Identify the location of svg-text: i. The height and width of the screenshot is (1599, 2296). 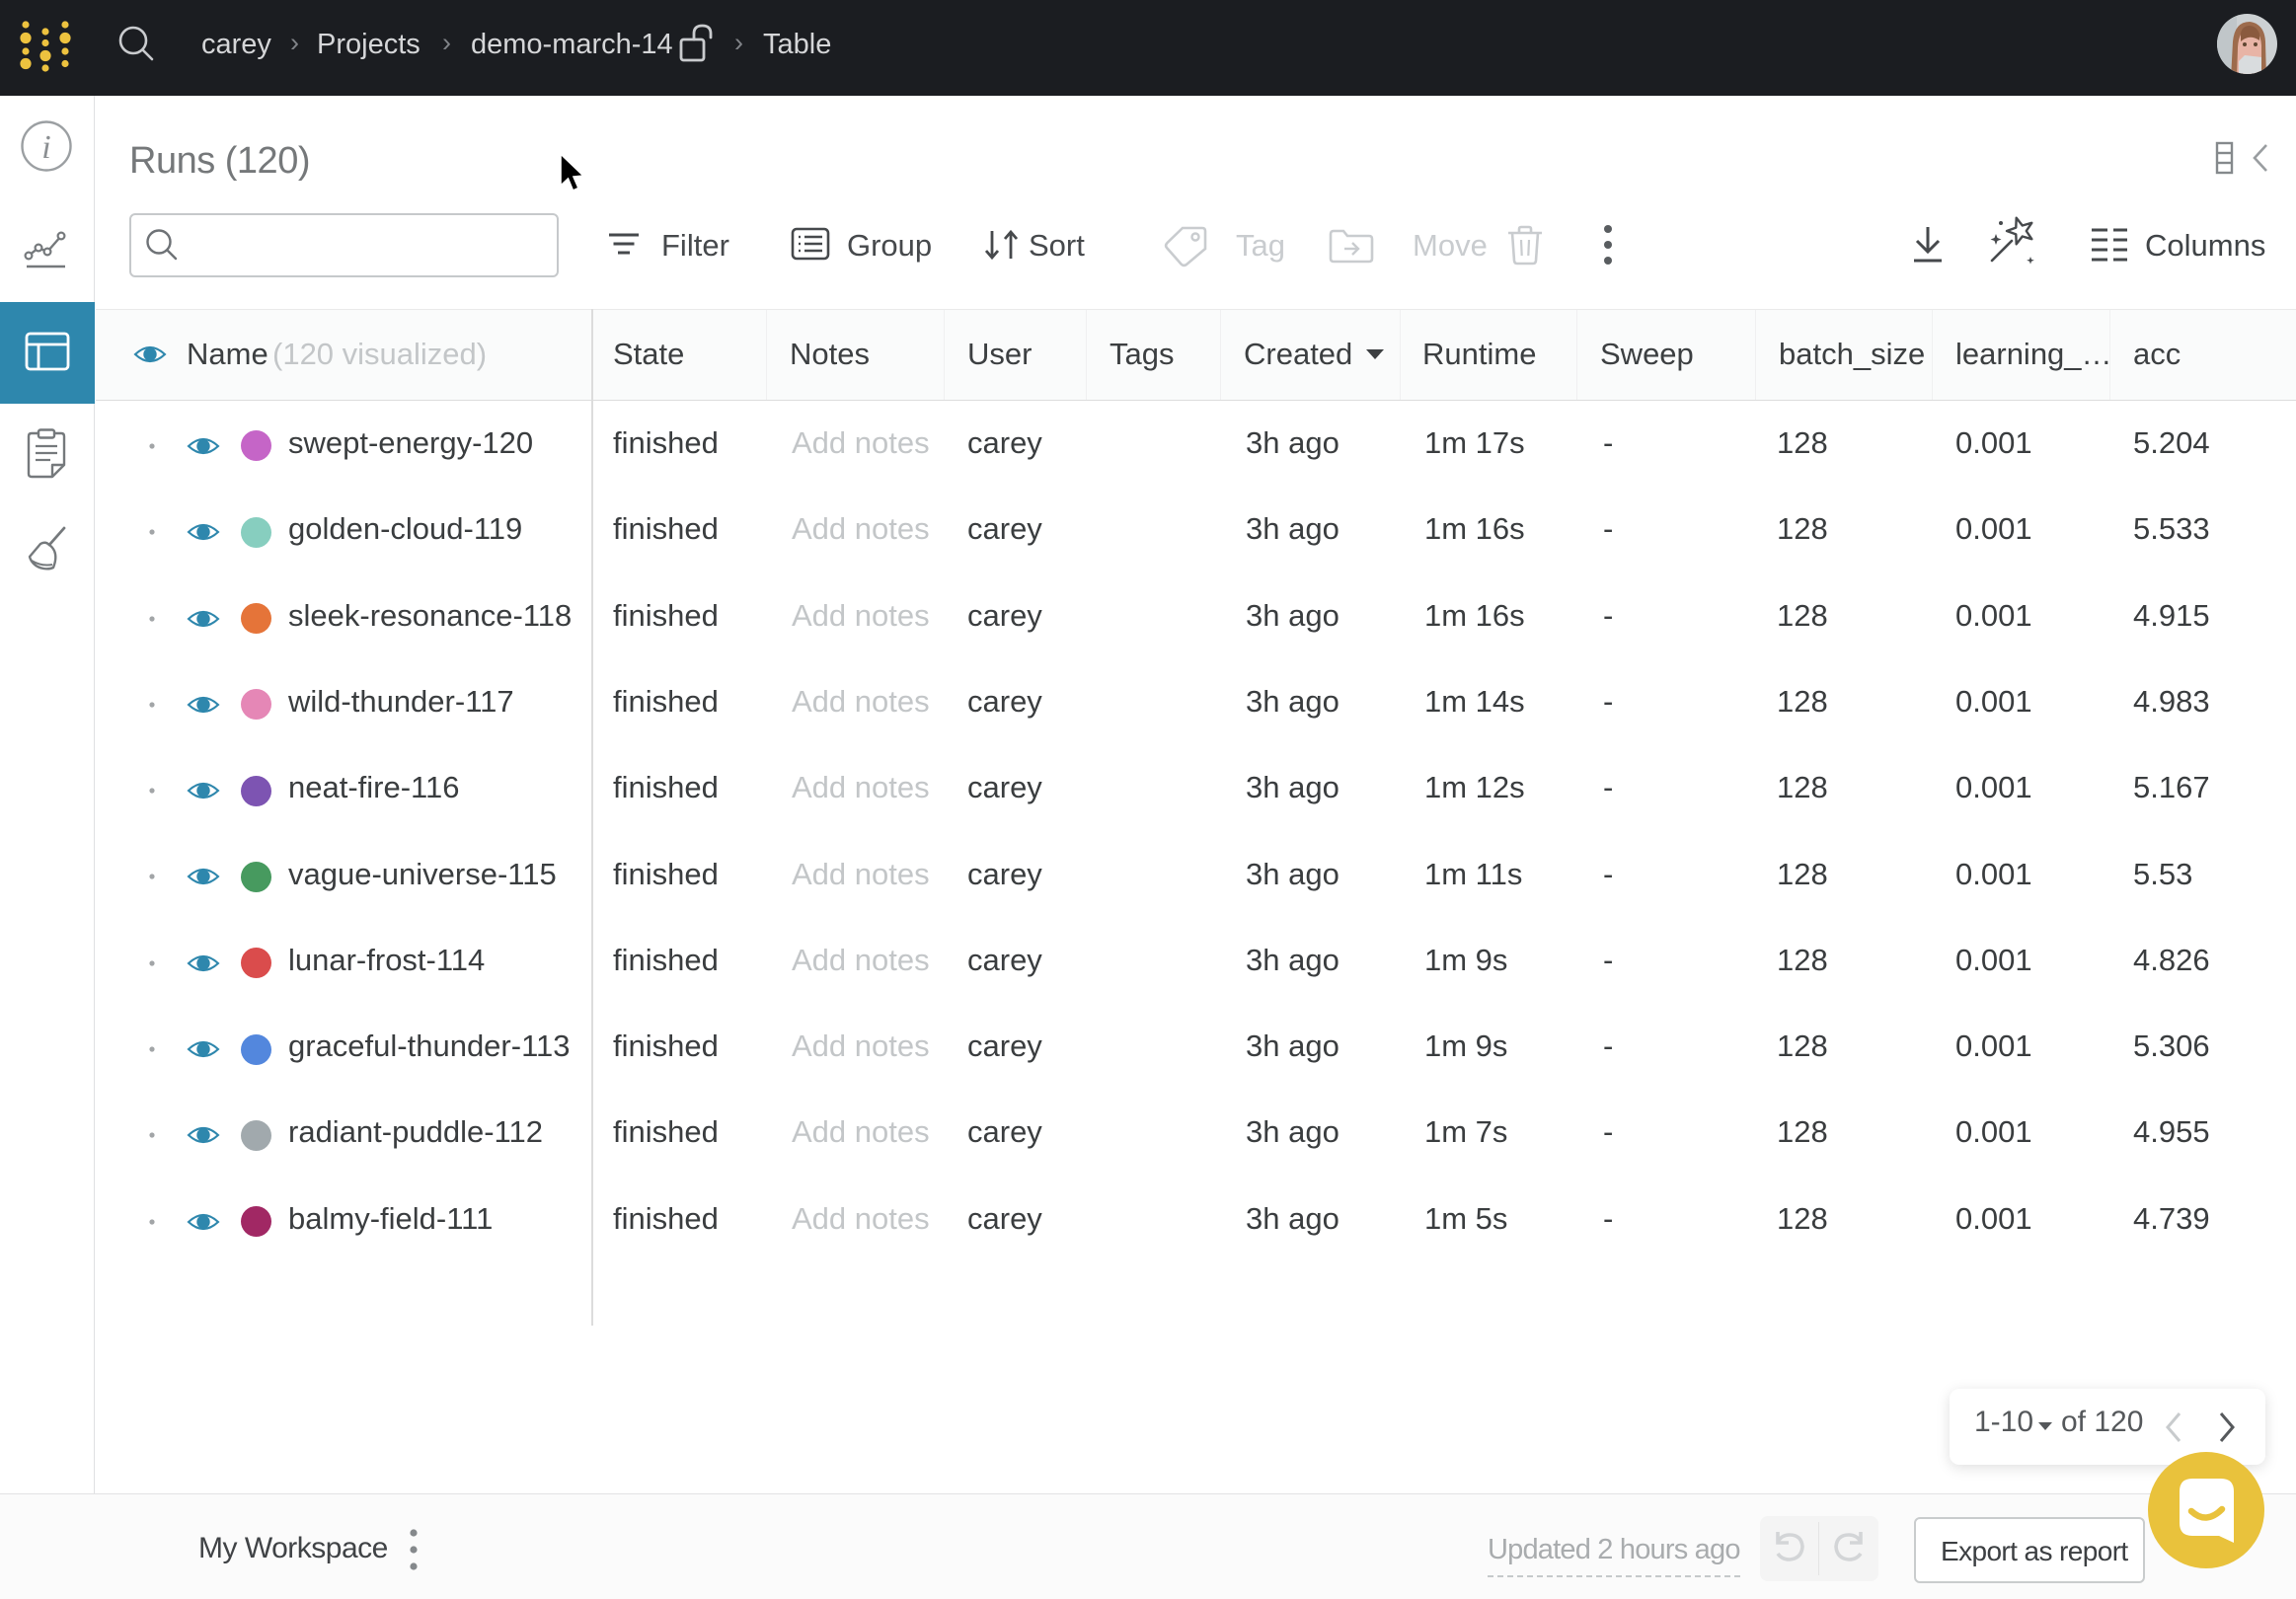
(45, 147).